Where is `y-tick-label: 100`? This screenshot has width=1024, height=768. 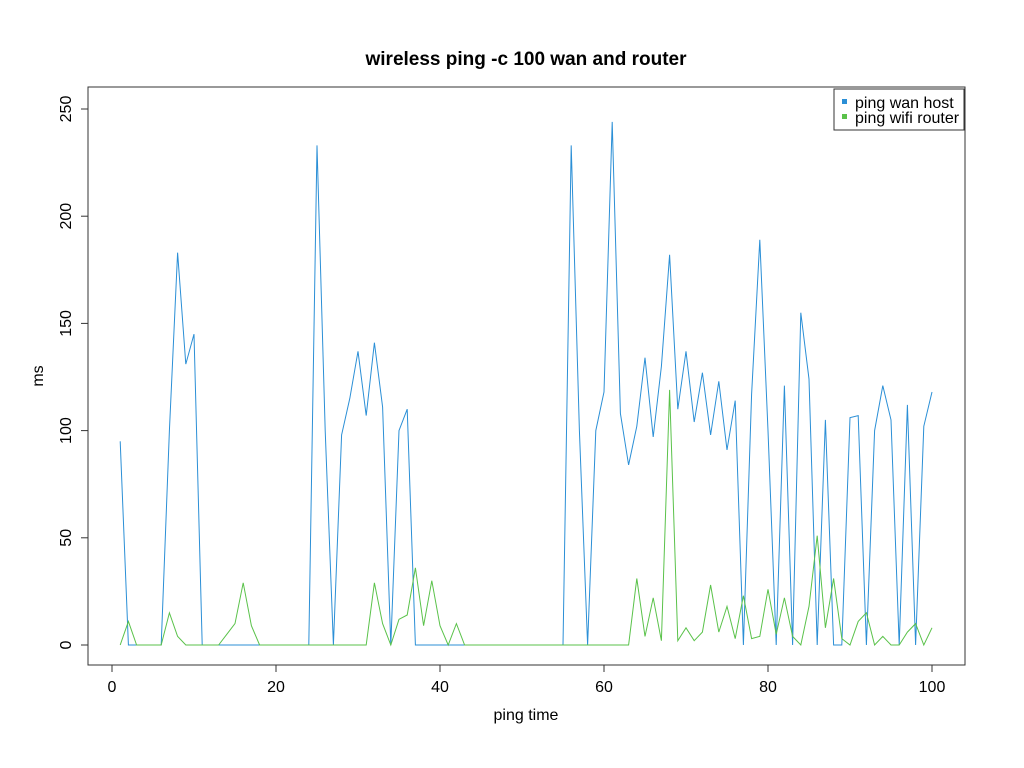
y-tick-label: 100 is located at coordinates (66, 430).